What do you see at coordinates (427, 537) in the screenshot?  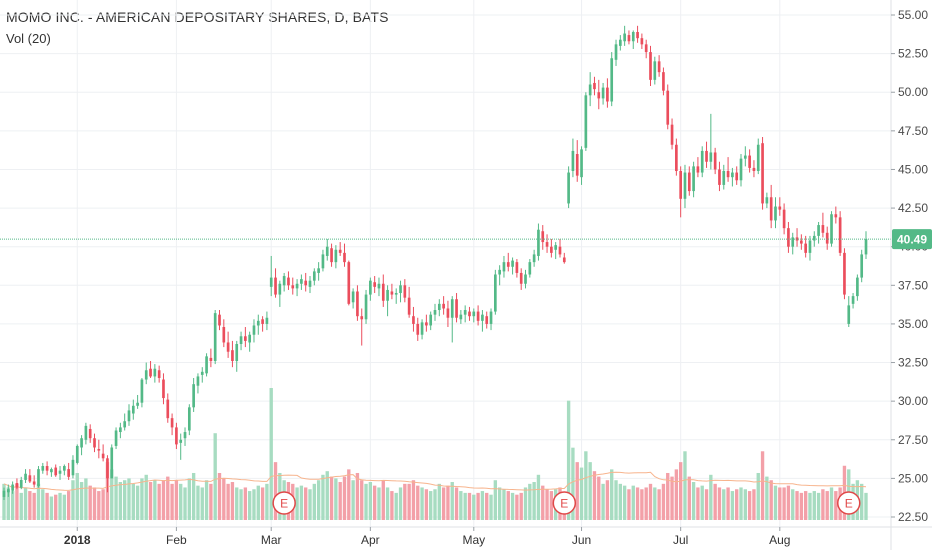 I see `time-axis: 2018 Feb Mar Apr May Jun Jul Aug` at bounding box center [427, 537].